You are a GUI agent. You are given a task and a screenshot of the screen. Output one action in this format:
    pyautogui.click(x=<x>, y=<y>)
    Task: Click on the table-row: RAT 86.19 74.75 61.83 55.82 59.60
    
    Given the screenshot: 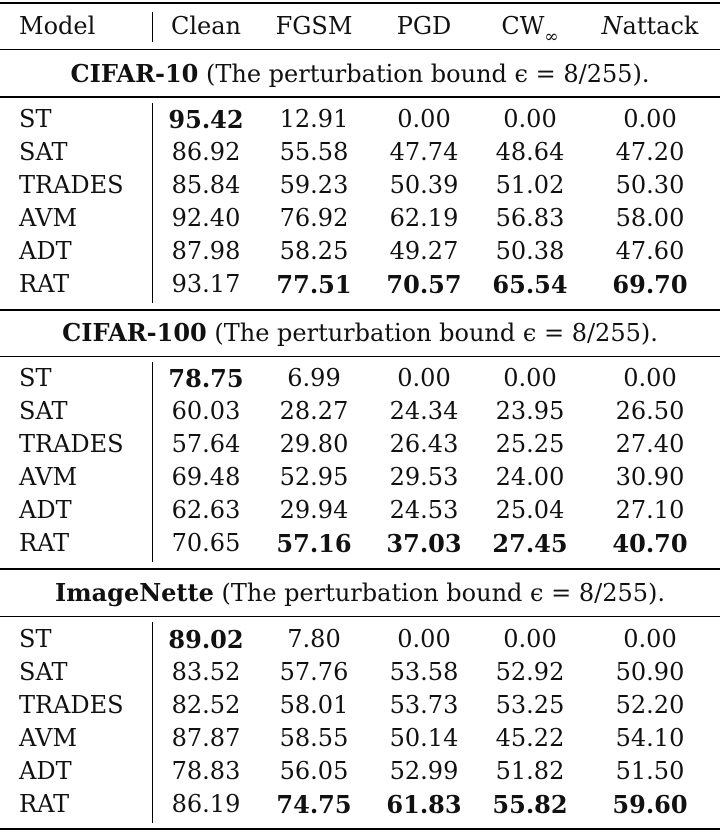 What is the action you would take?
    pyautogui.click(x=360, y=804)
    